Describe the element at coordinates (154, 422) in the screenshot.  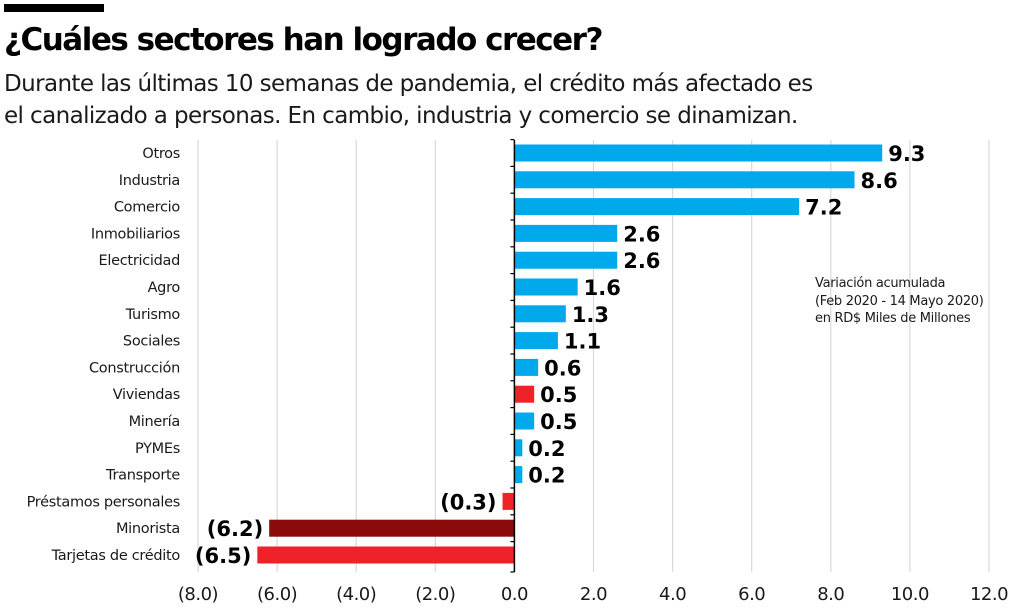
I see `category-label: Minería` at that location.